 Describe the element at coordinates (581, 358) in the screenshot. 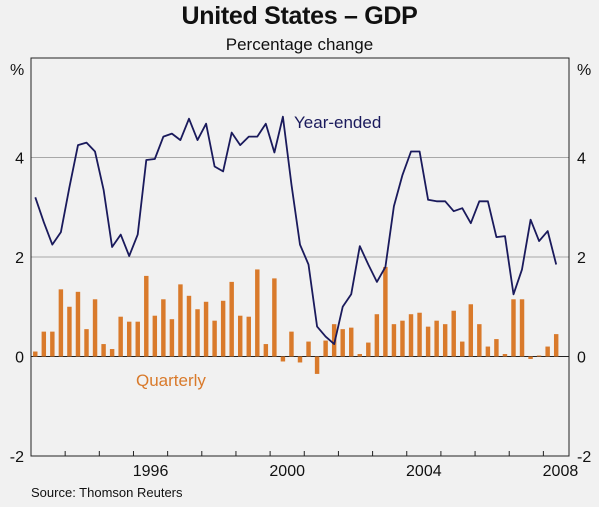

I see `y-tick-label-right: 0` at that location.